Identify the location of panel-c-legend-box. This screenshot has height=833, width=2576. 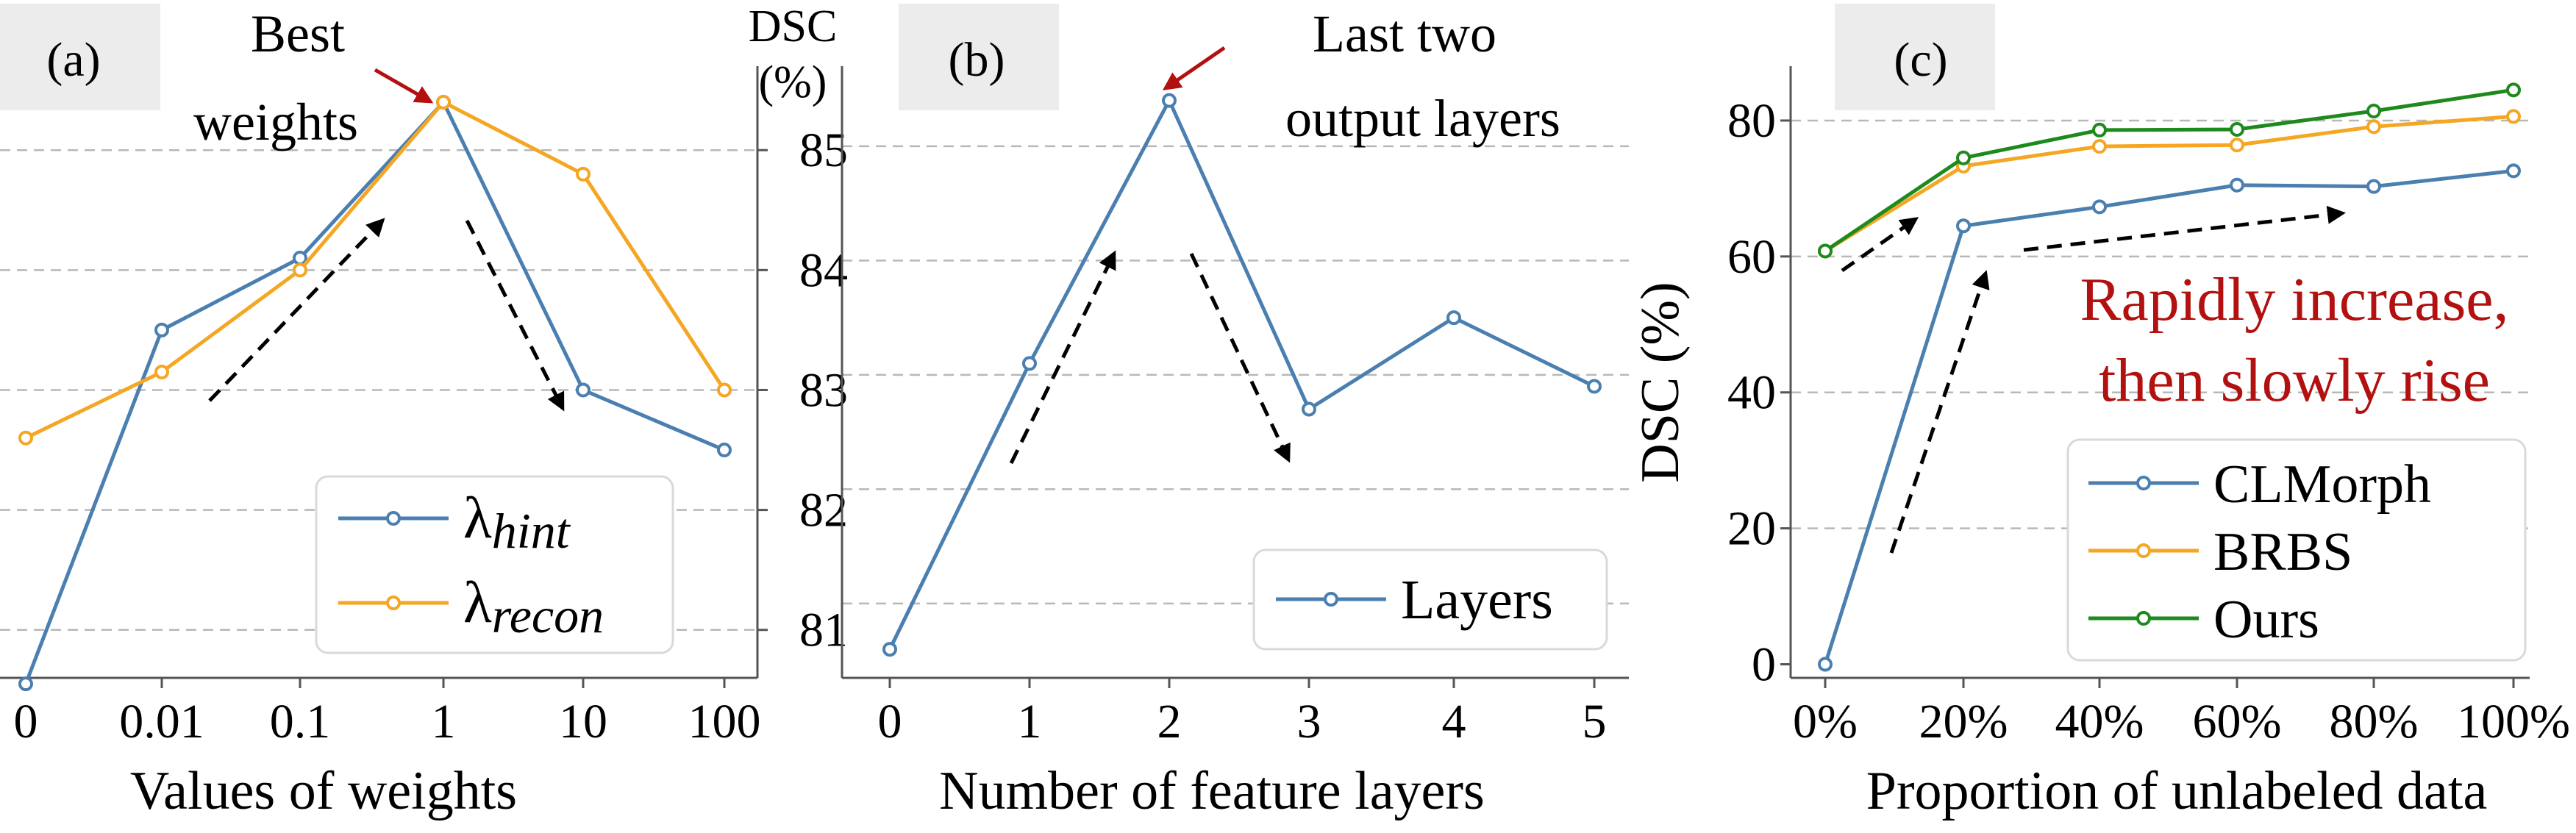
(2296, 550).